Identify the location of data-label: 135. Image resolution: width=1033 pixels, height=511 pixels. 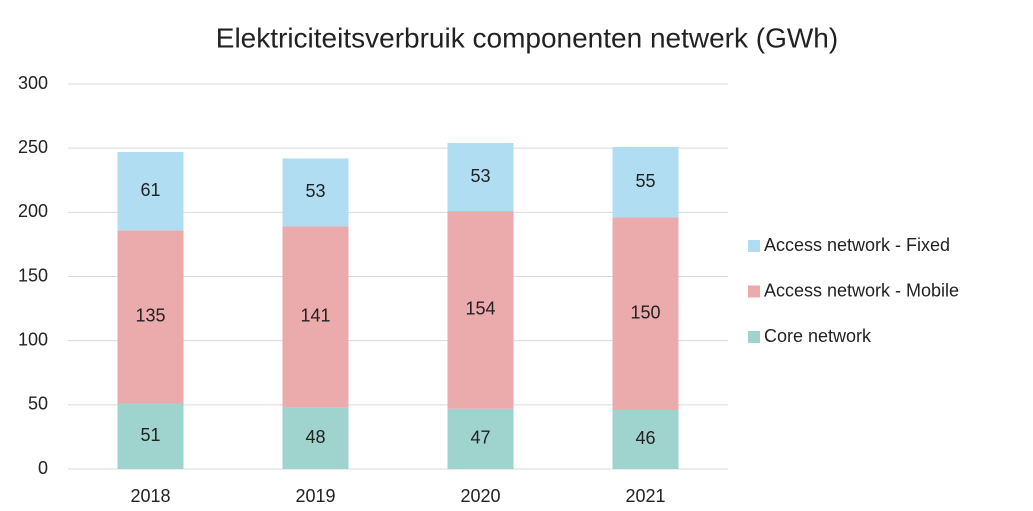
(150, 316).